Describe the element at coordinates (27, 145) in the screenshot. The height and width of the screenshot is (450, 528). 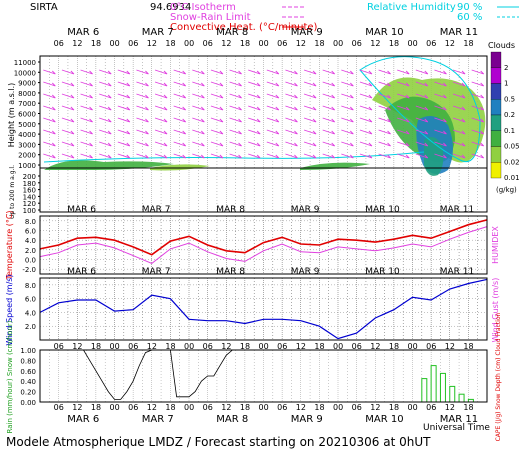
I see `height-tick-label: 3000` at that location.